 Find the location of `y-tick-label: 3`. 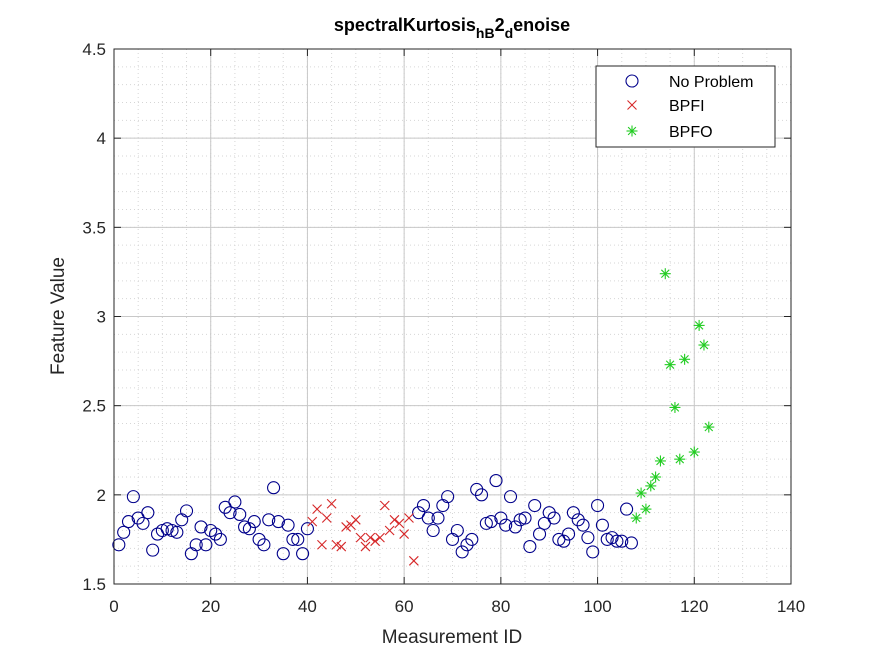

y-tick-label: 3 is located at coordinates (101, 317).